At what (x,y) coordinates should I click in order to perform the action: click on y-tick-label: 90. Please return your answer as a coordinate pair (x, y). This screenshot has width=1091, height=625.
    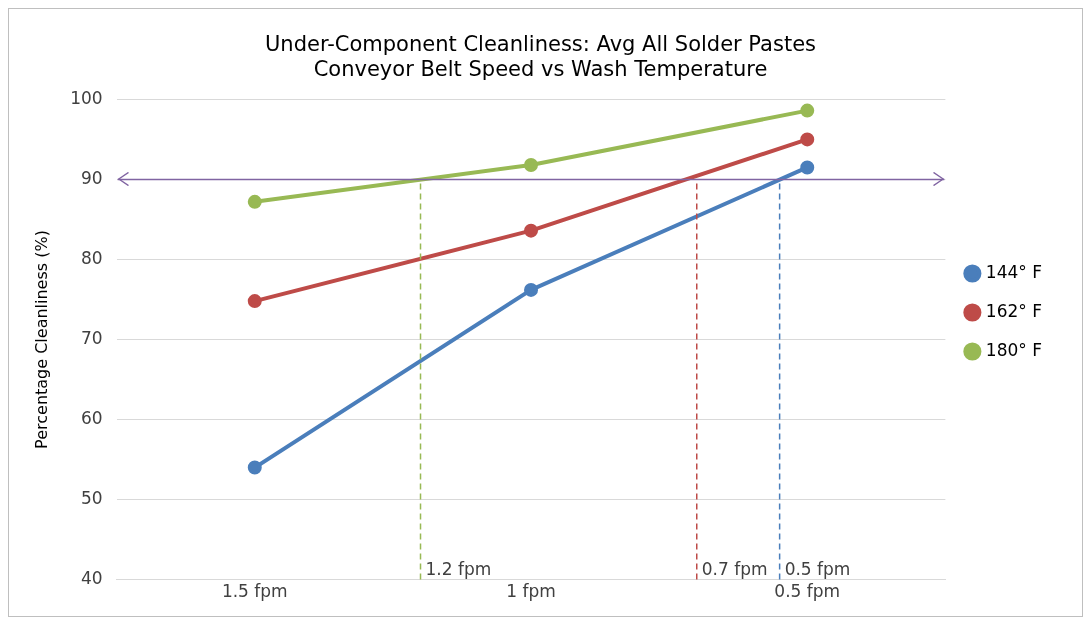
    Looking at the image, I should click on (92, 177).